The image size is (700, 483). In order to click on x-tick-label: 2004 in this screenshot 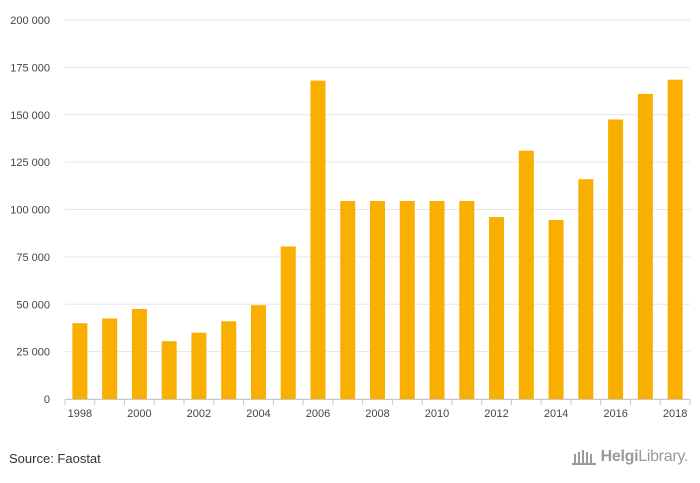, I will do `click(258, 414)`.